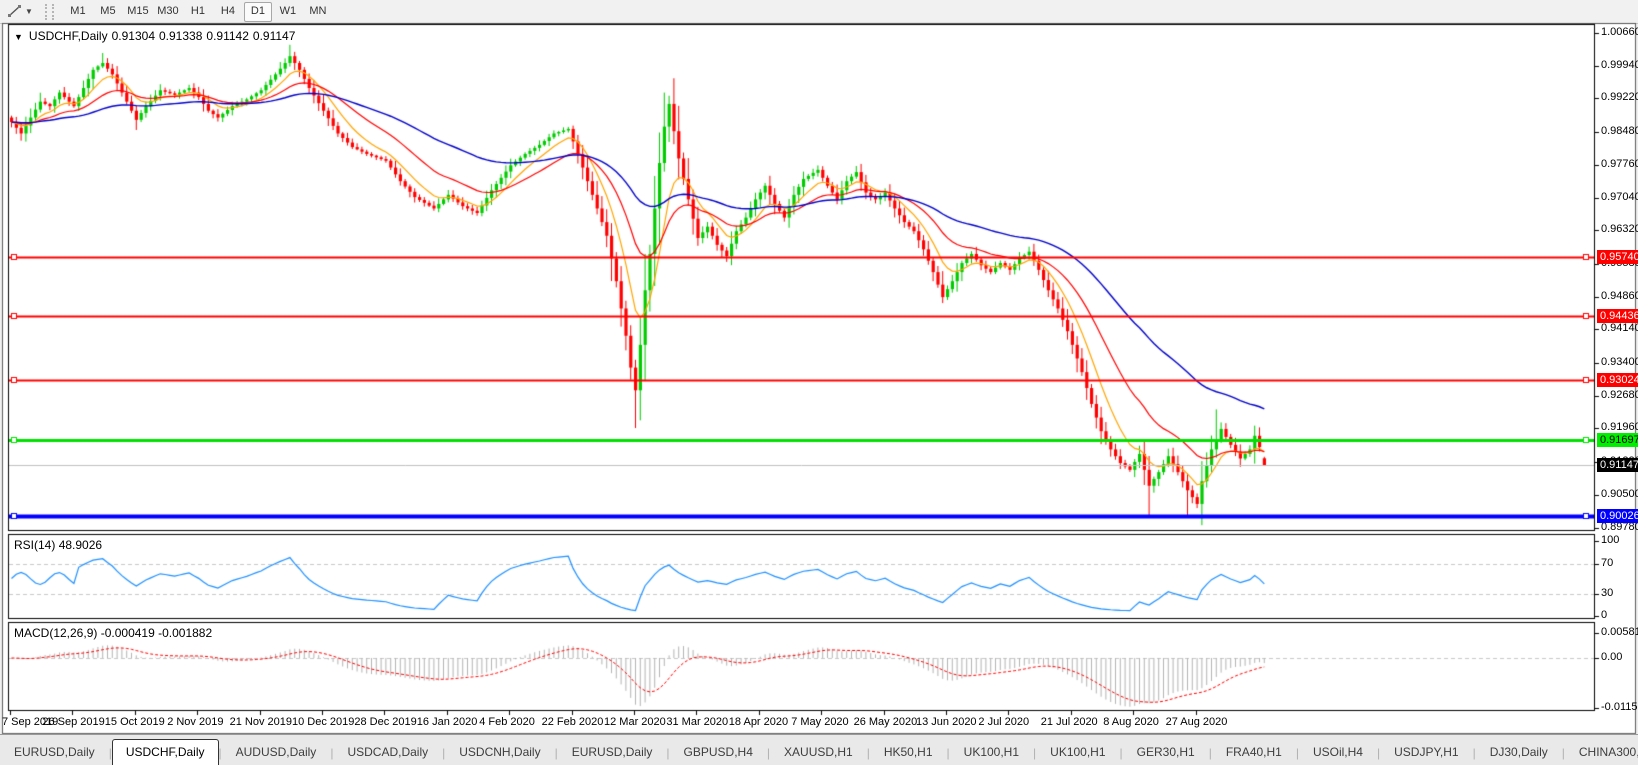  I want to click on date-axis-label: 2 Jul 2020, so click(1004, 722).